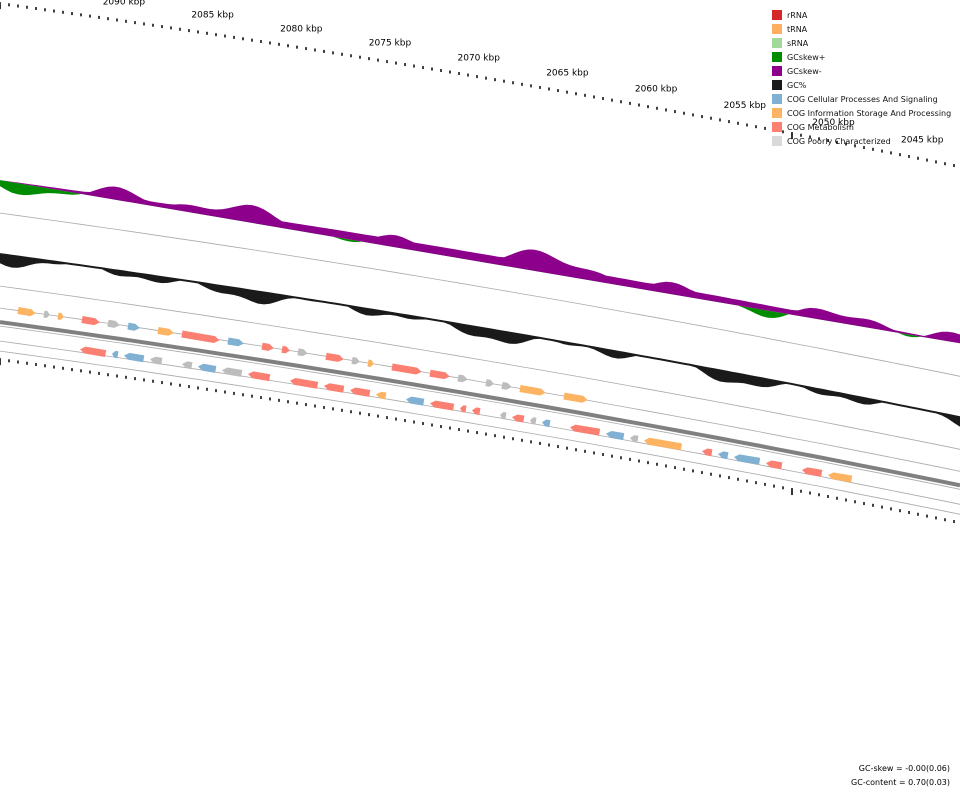  Describe the element at coordinates (797, 15) in the screenshot. I see `legend-label: rRNA` at that location.